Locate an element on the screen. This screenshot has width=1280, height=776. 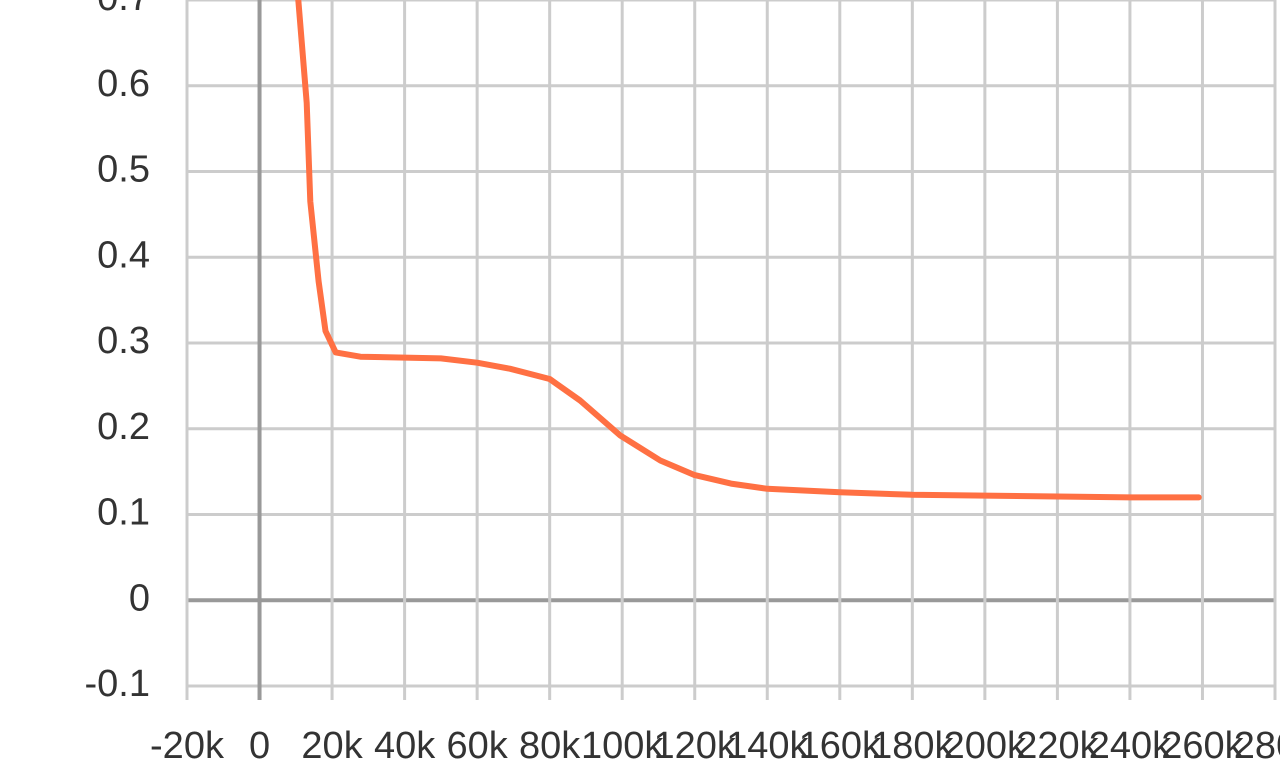
x-tick-label: -20k is located at coordinates (187, 746).